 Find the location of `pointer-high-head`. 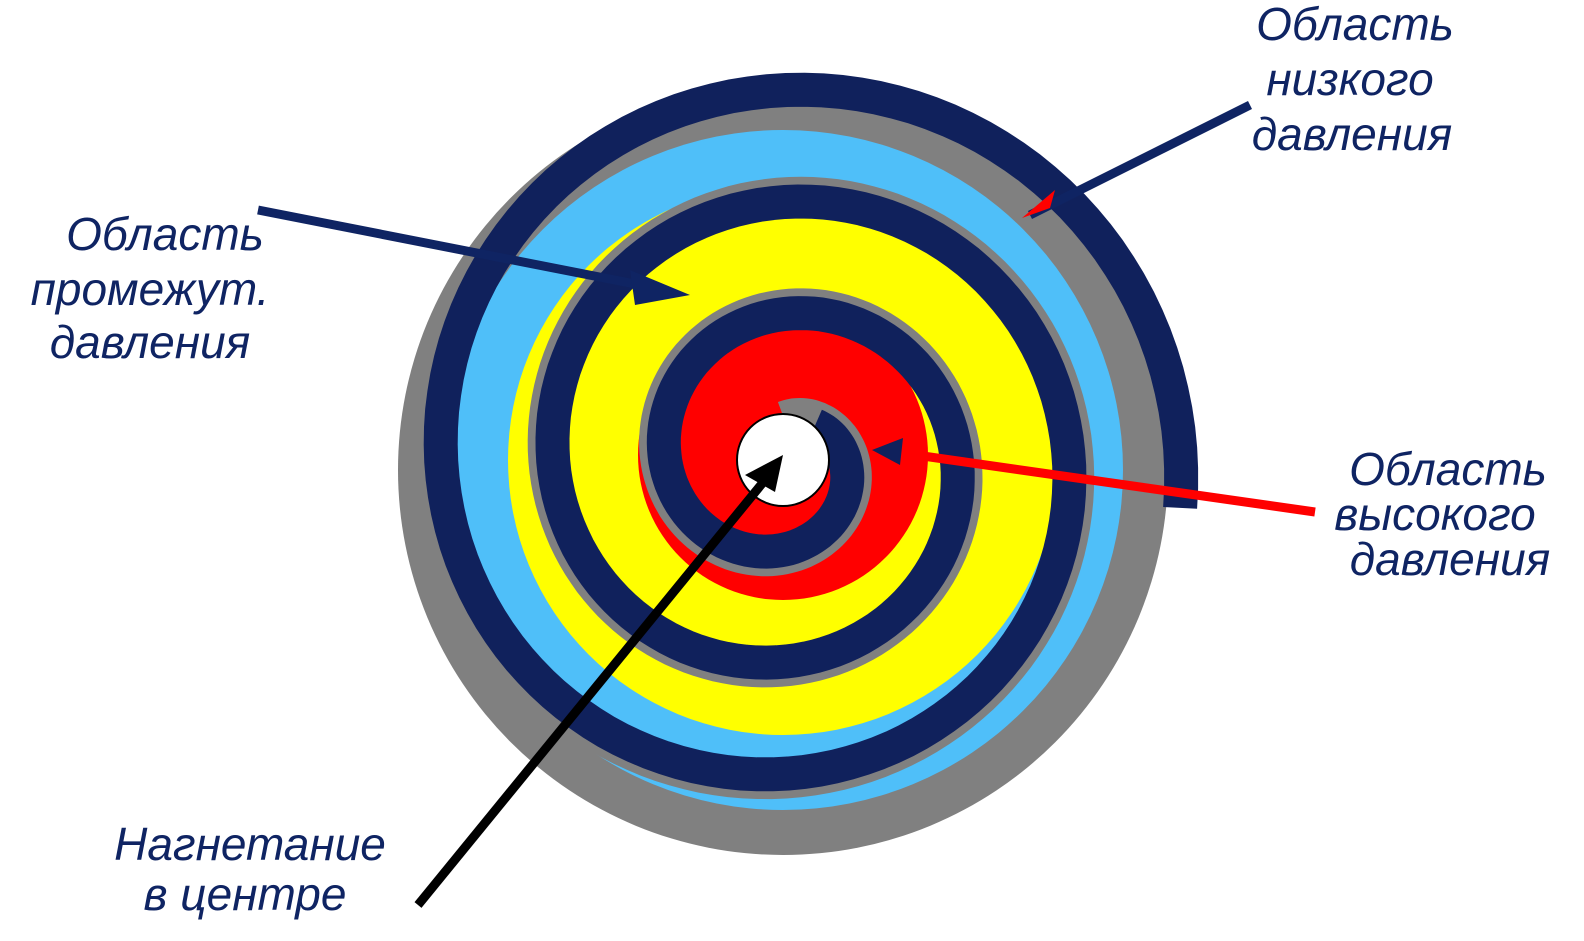

pointer-high-head is located at coordinates (887, 451).